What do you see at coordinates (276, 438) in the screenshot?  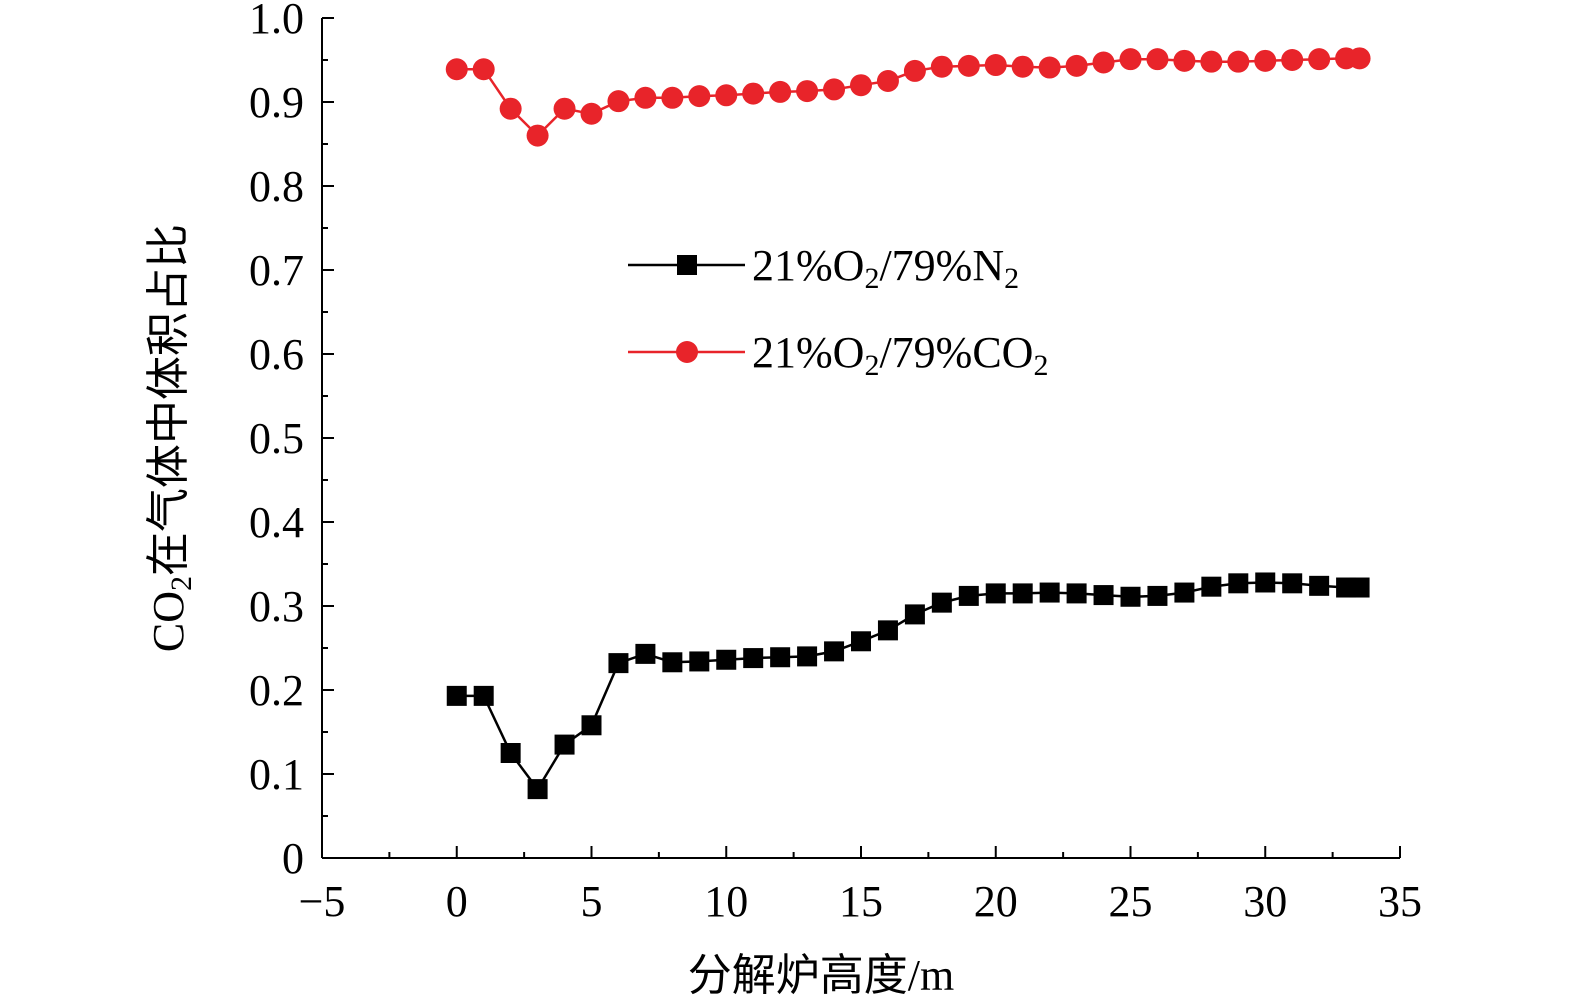 I see `y-tick-label: 0.5` at bounding box center [276, 438].